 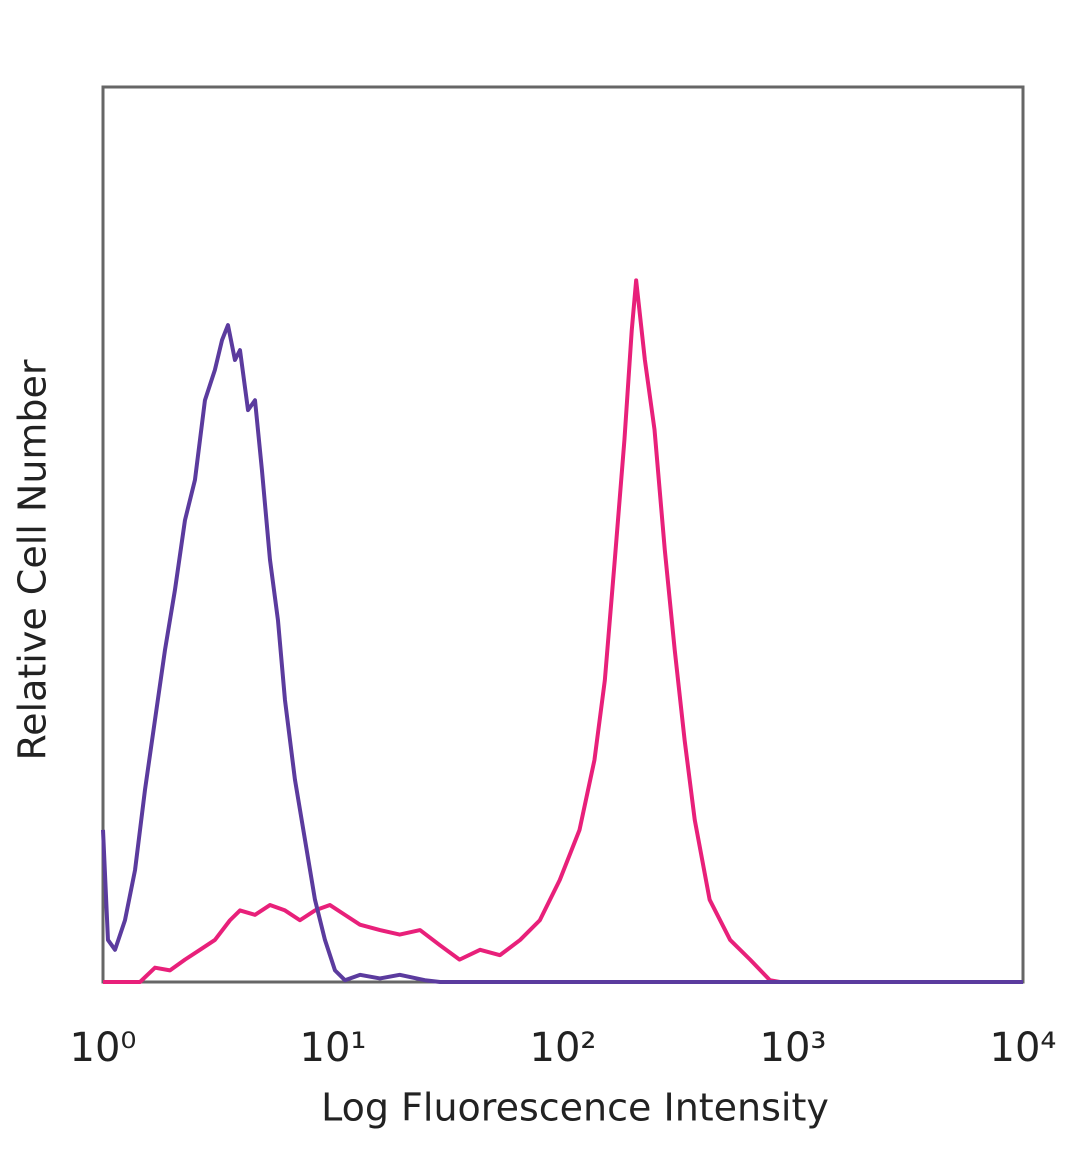 I want to click on x-axis-label: Log Fluorescence Intensity, so click(x=575, y=1108).